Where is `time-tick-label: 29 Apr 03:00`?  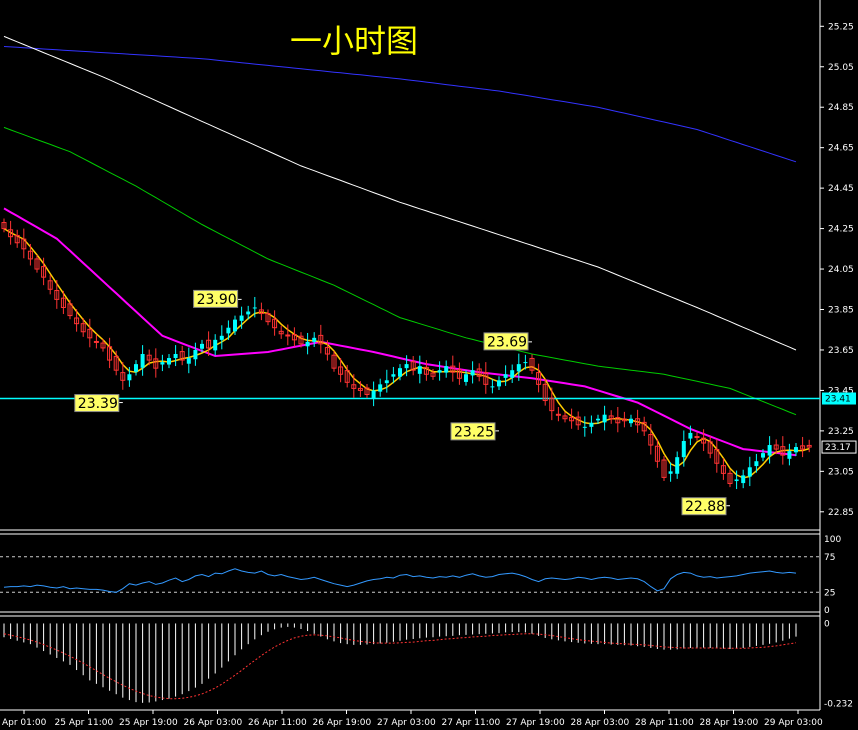 time-tick-label: 29 Apr 03:00 is located at coordinates (793, 723).